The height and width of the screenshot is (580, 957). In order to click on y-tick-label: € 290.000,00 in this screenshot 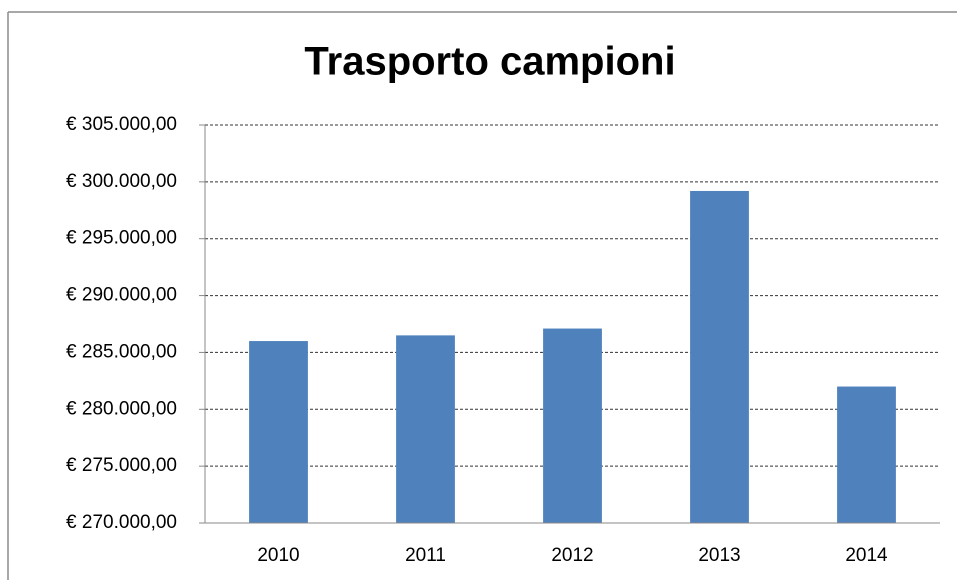, I will do `click(121, 295)`.